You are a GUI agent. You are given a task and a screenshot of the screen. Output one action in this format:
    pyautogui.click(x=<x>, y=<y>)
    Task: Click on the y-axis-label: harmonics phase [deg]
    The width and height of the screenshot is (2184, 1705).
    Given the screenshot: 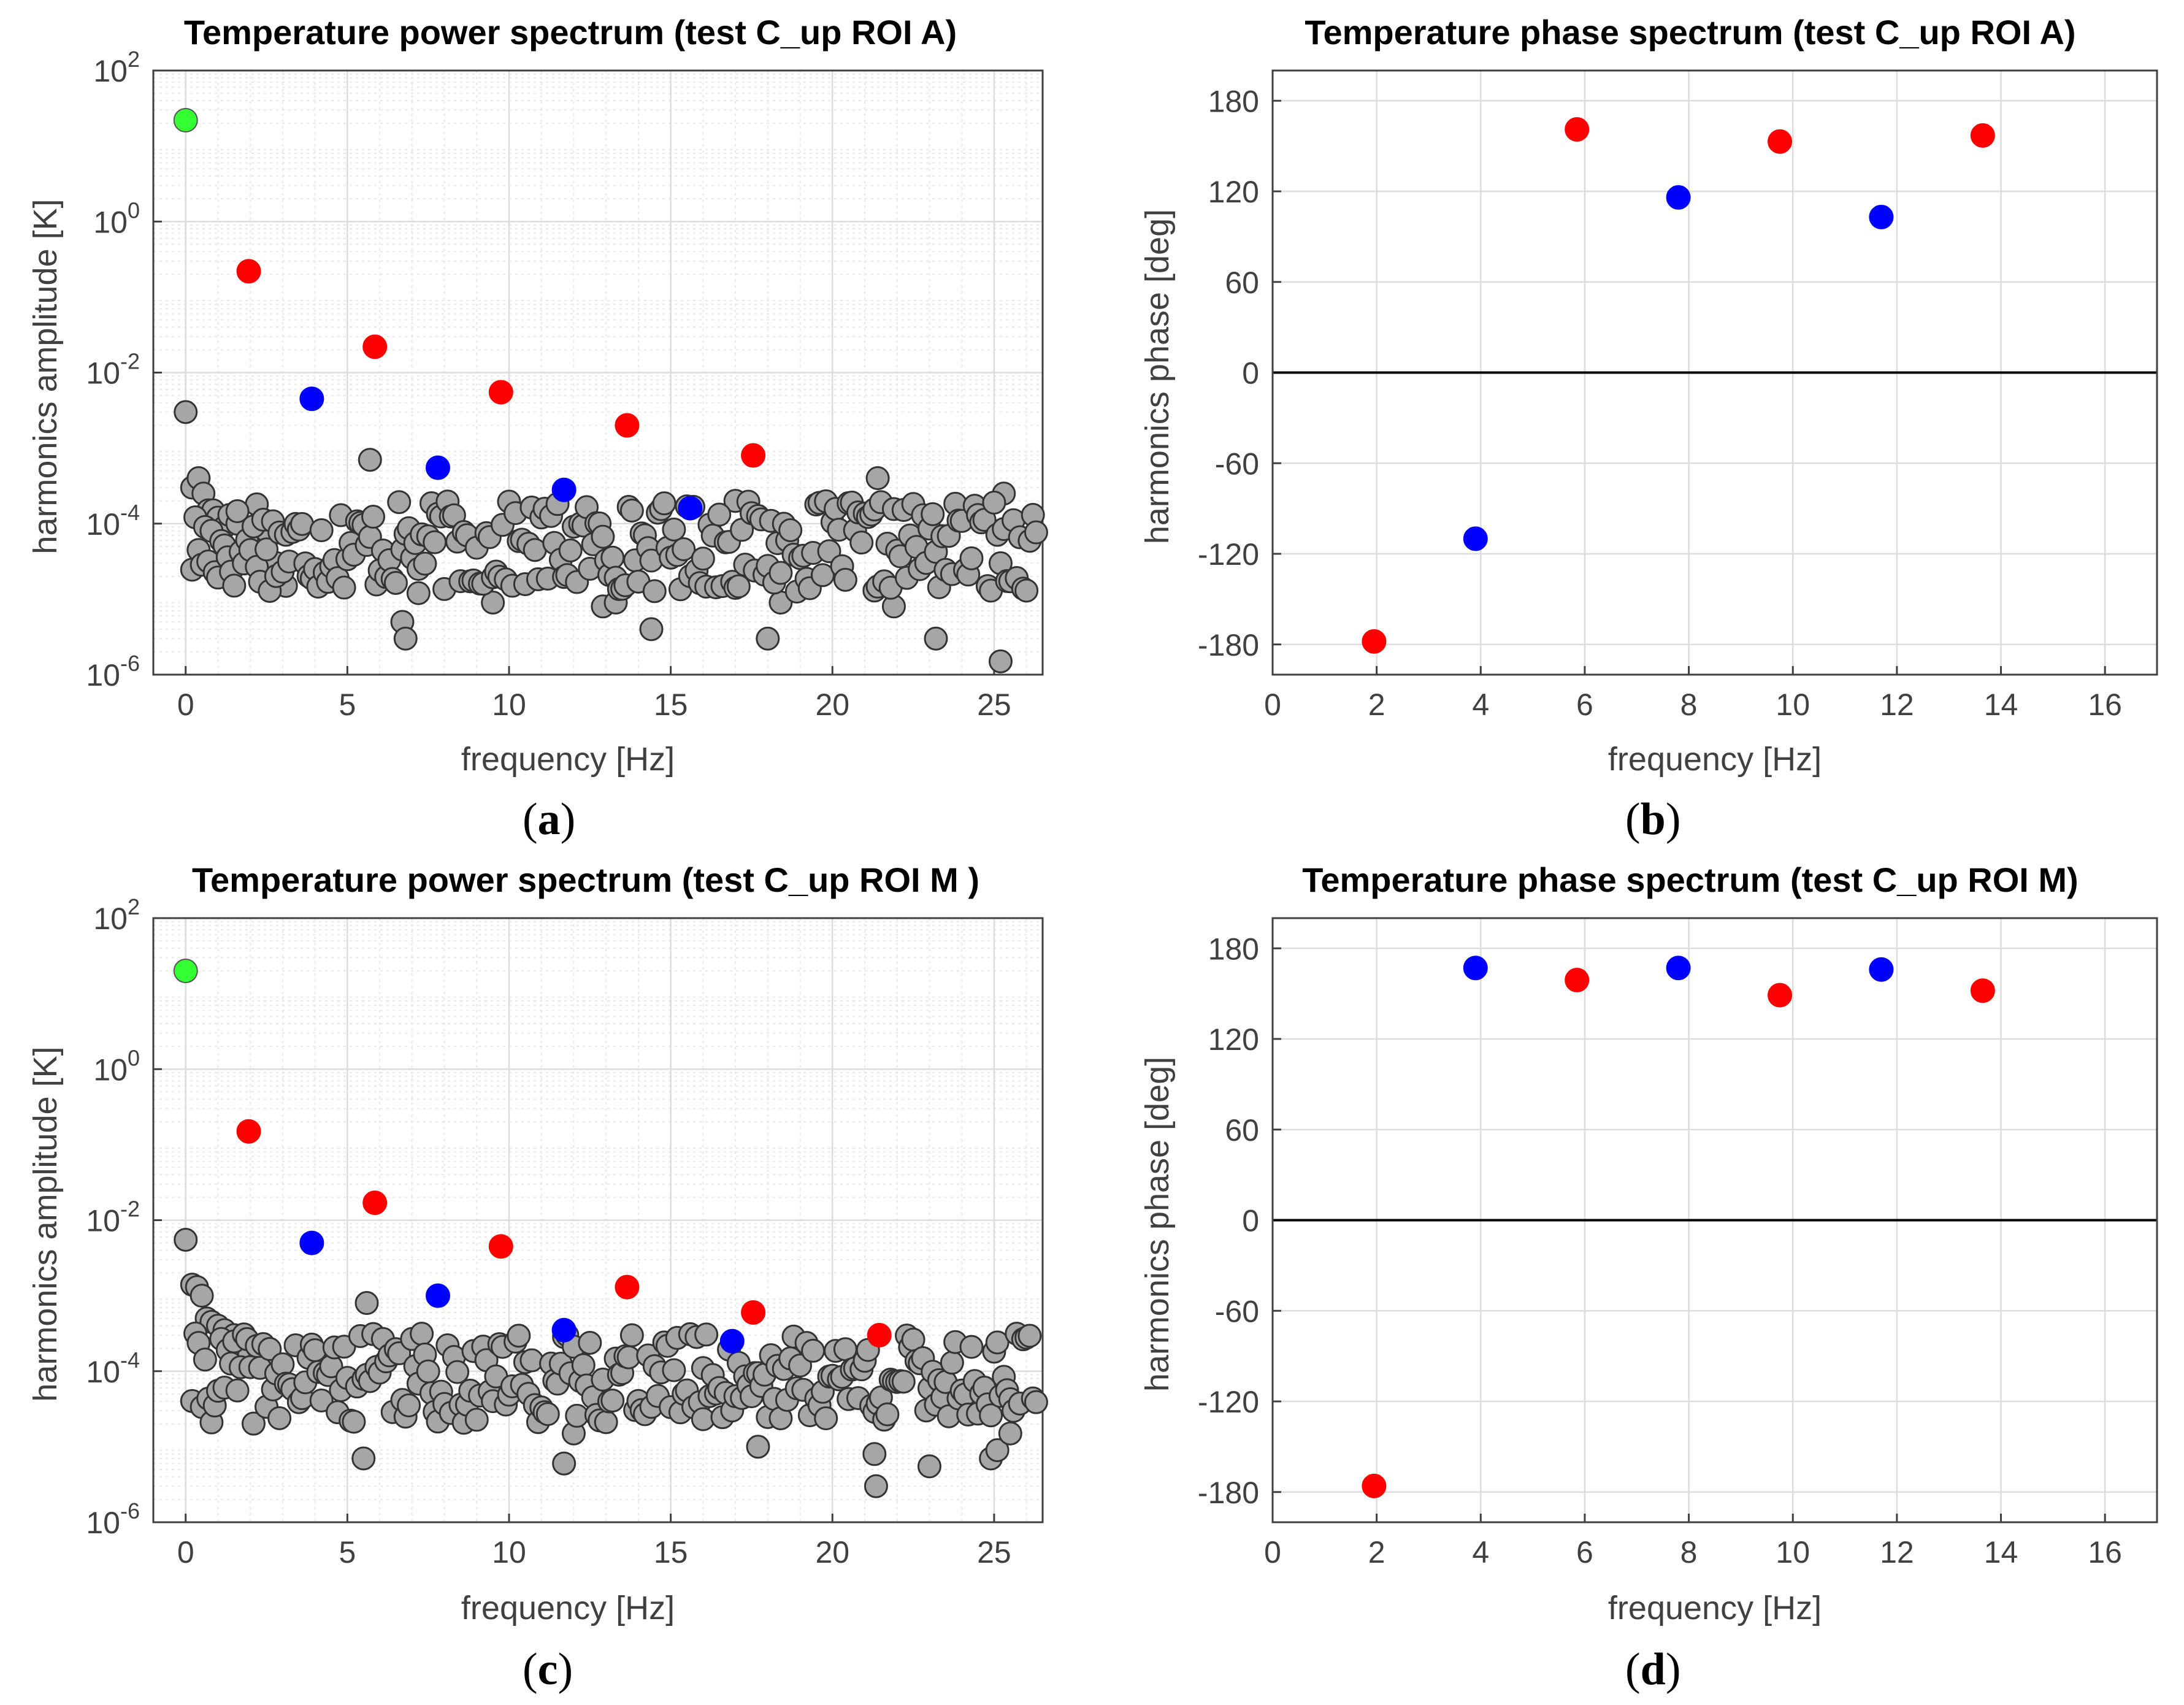 What is the action you would take?
    pyautogui.click(x=1157, y=1224)
    